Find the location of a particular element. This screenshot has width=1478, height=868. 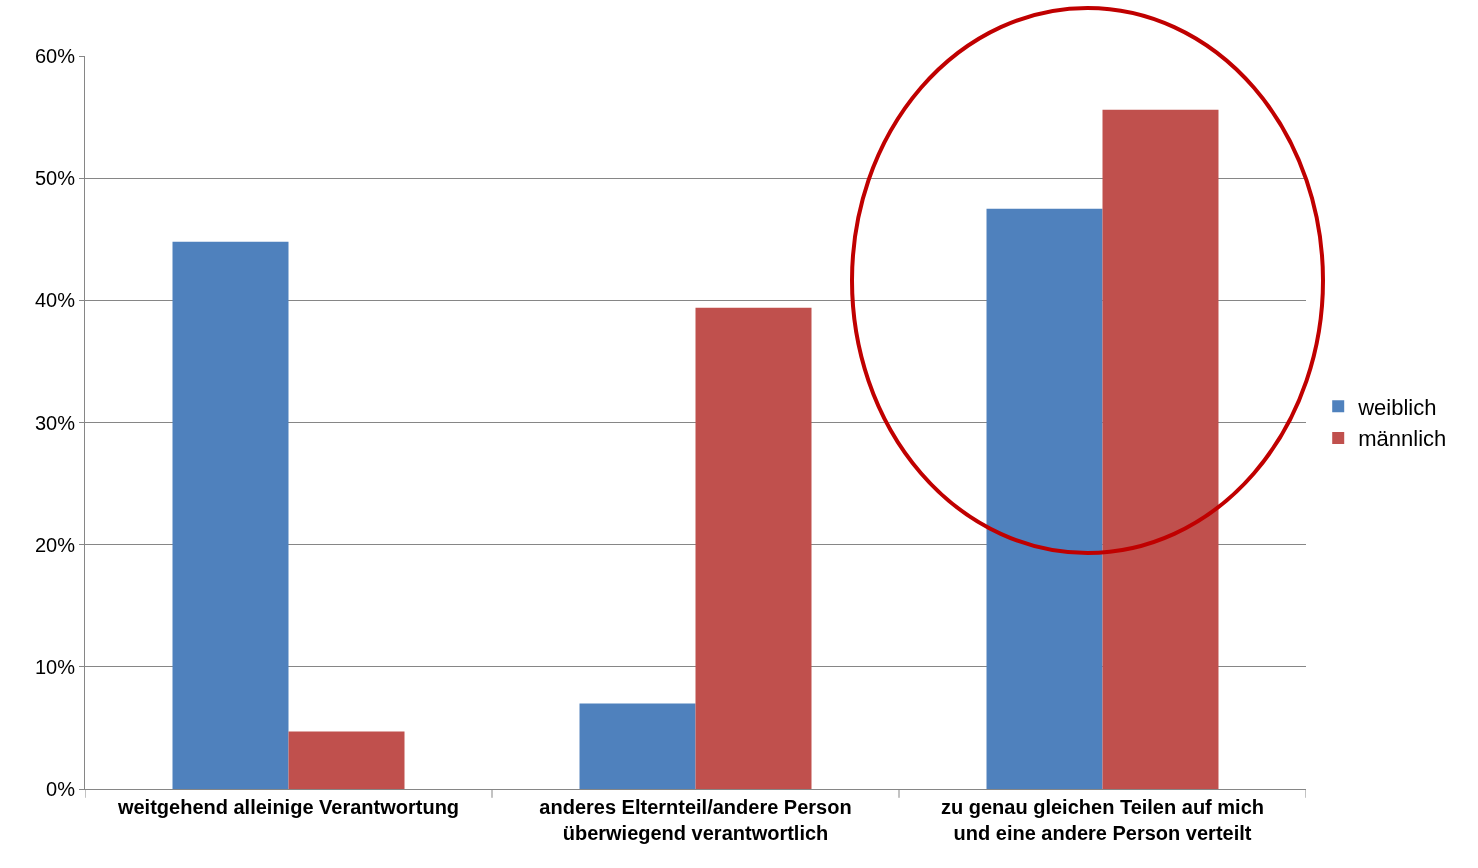

y-tick-label: 20% is located at coordinates (55, 544).